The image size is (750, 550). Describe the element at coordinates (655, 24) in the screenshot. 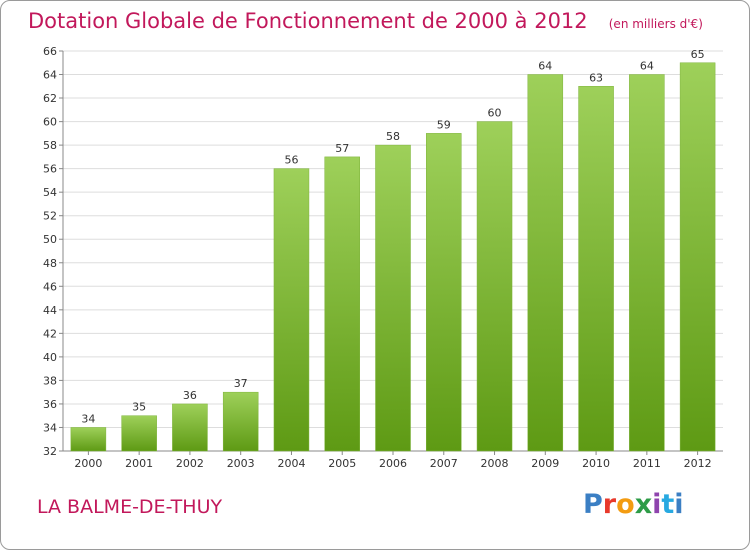

I see `chart-unit: (en milliers d'€)` at that location.